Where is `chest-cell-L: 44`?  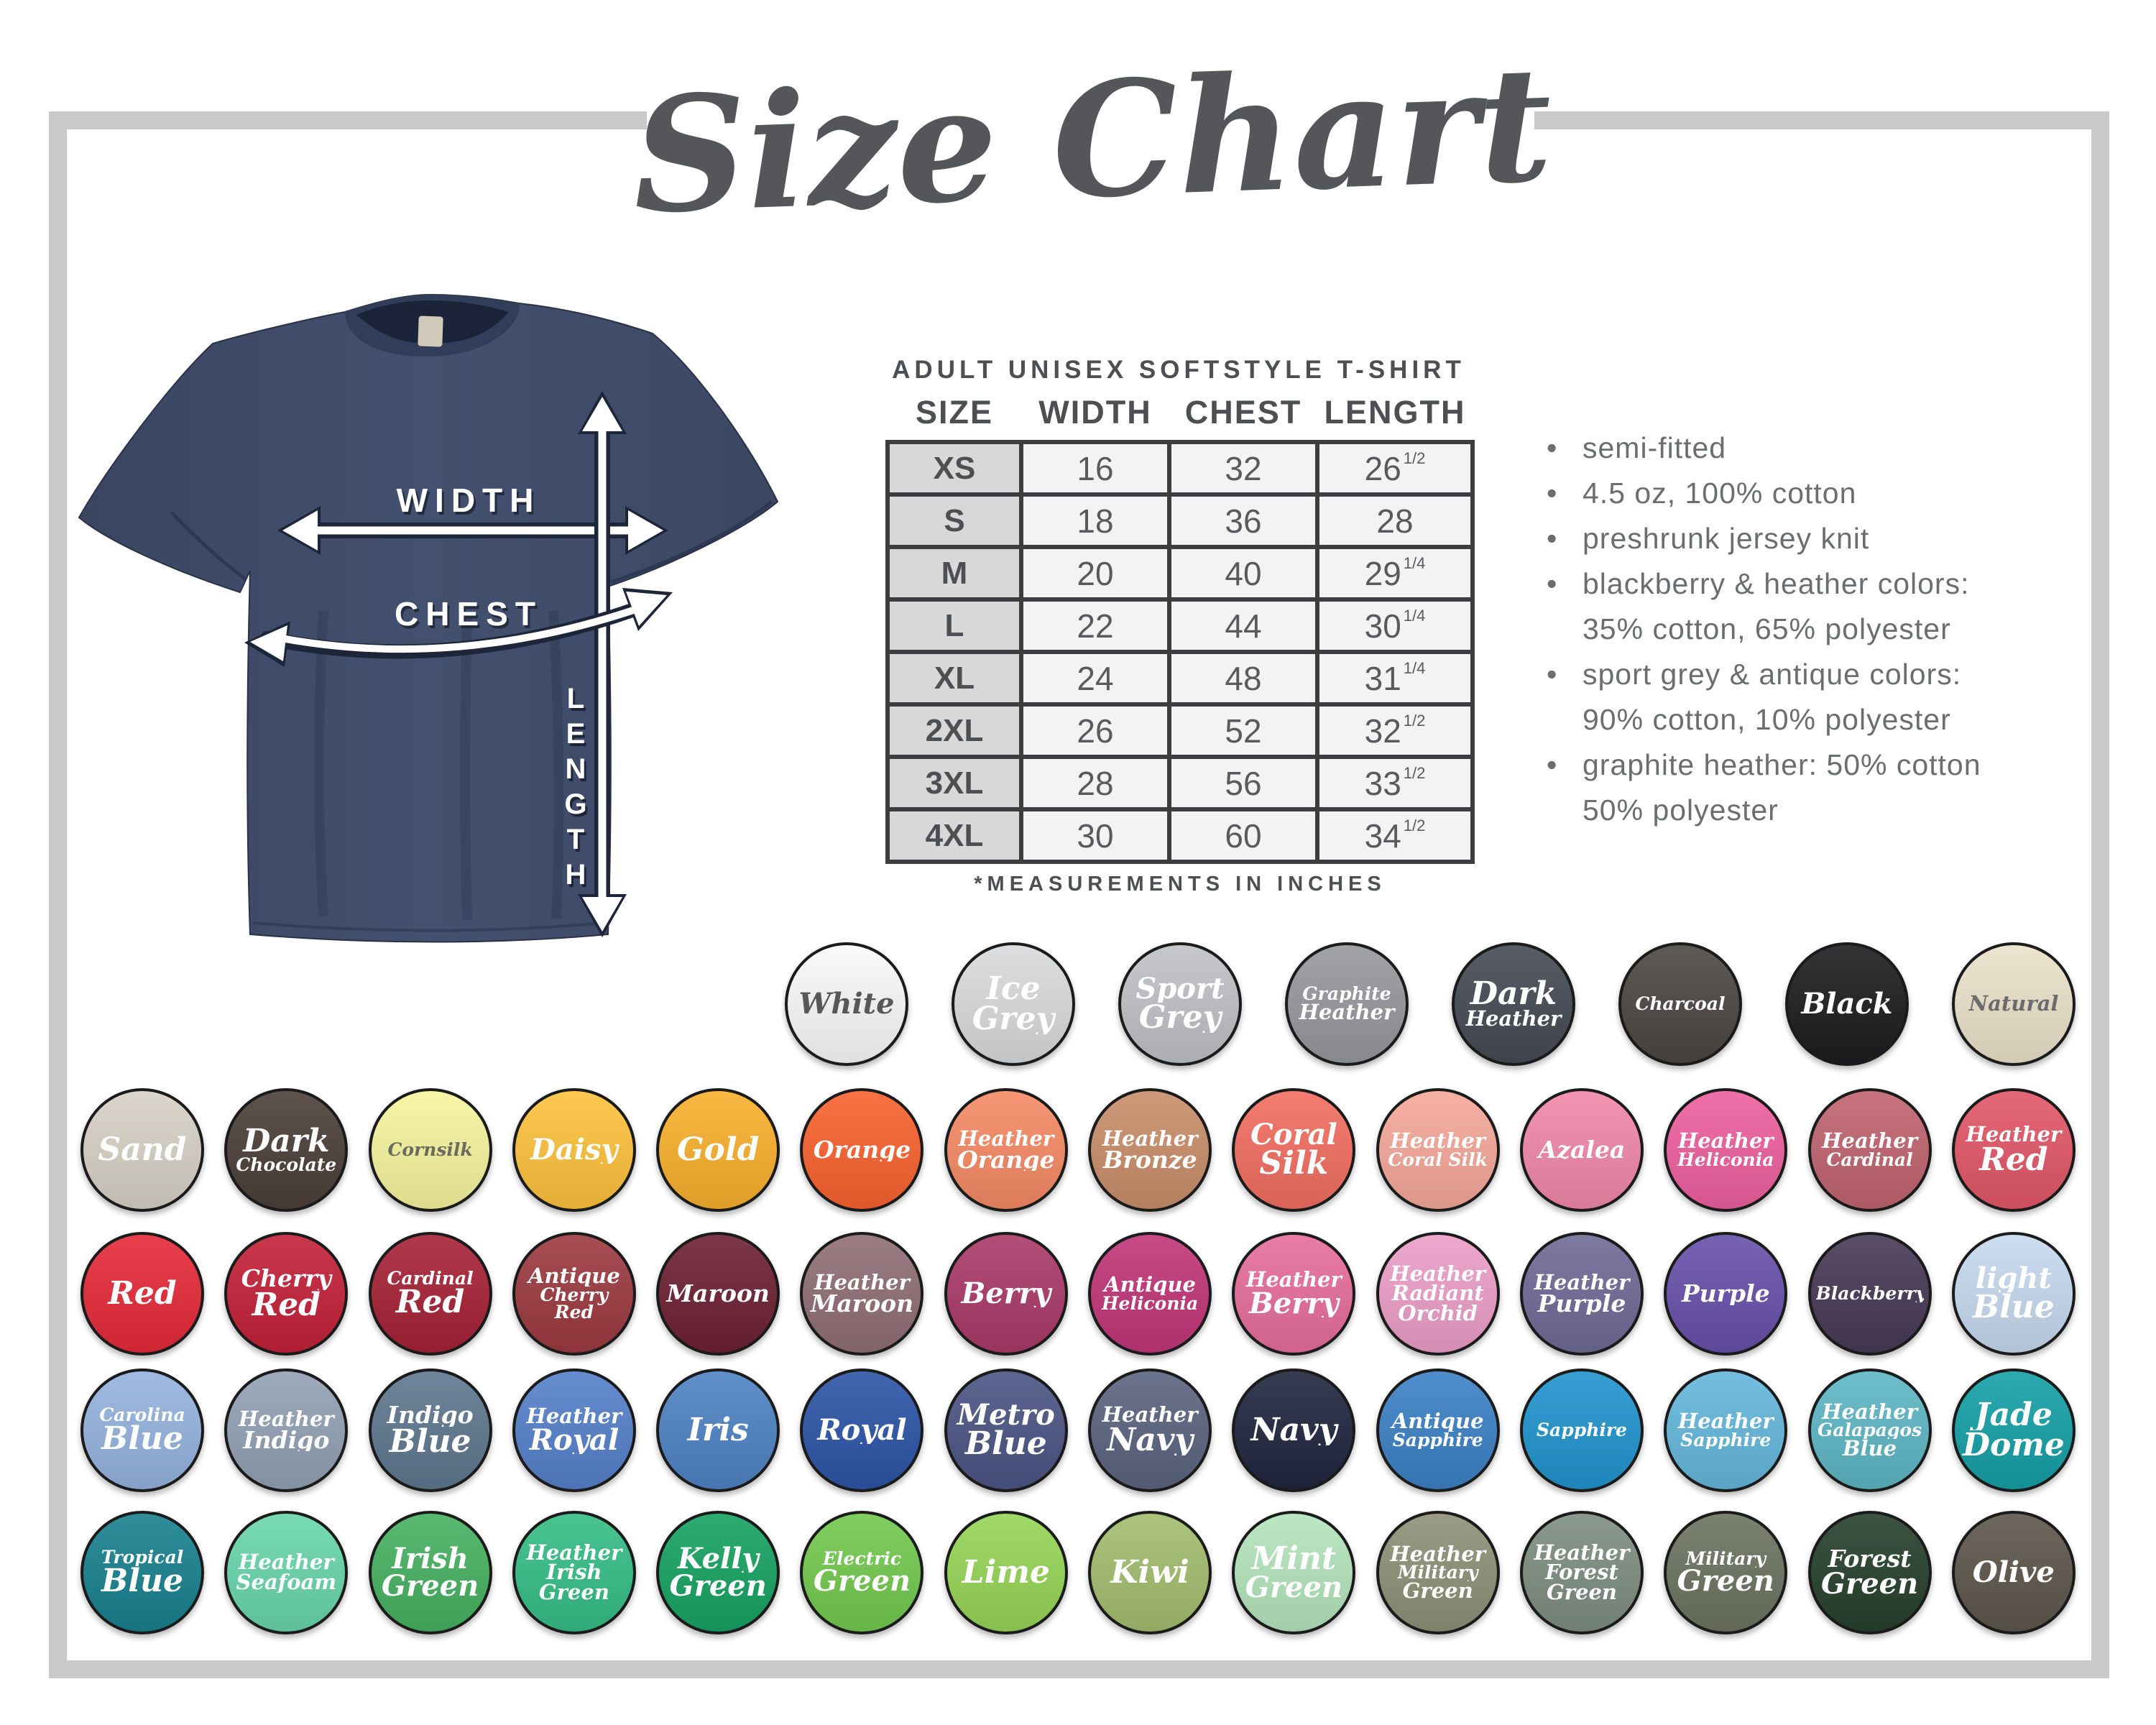
chest-cell-L: 44 is located at coordinates (1243, 626).